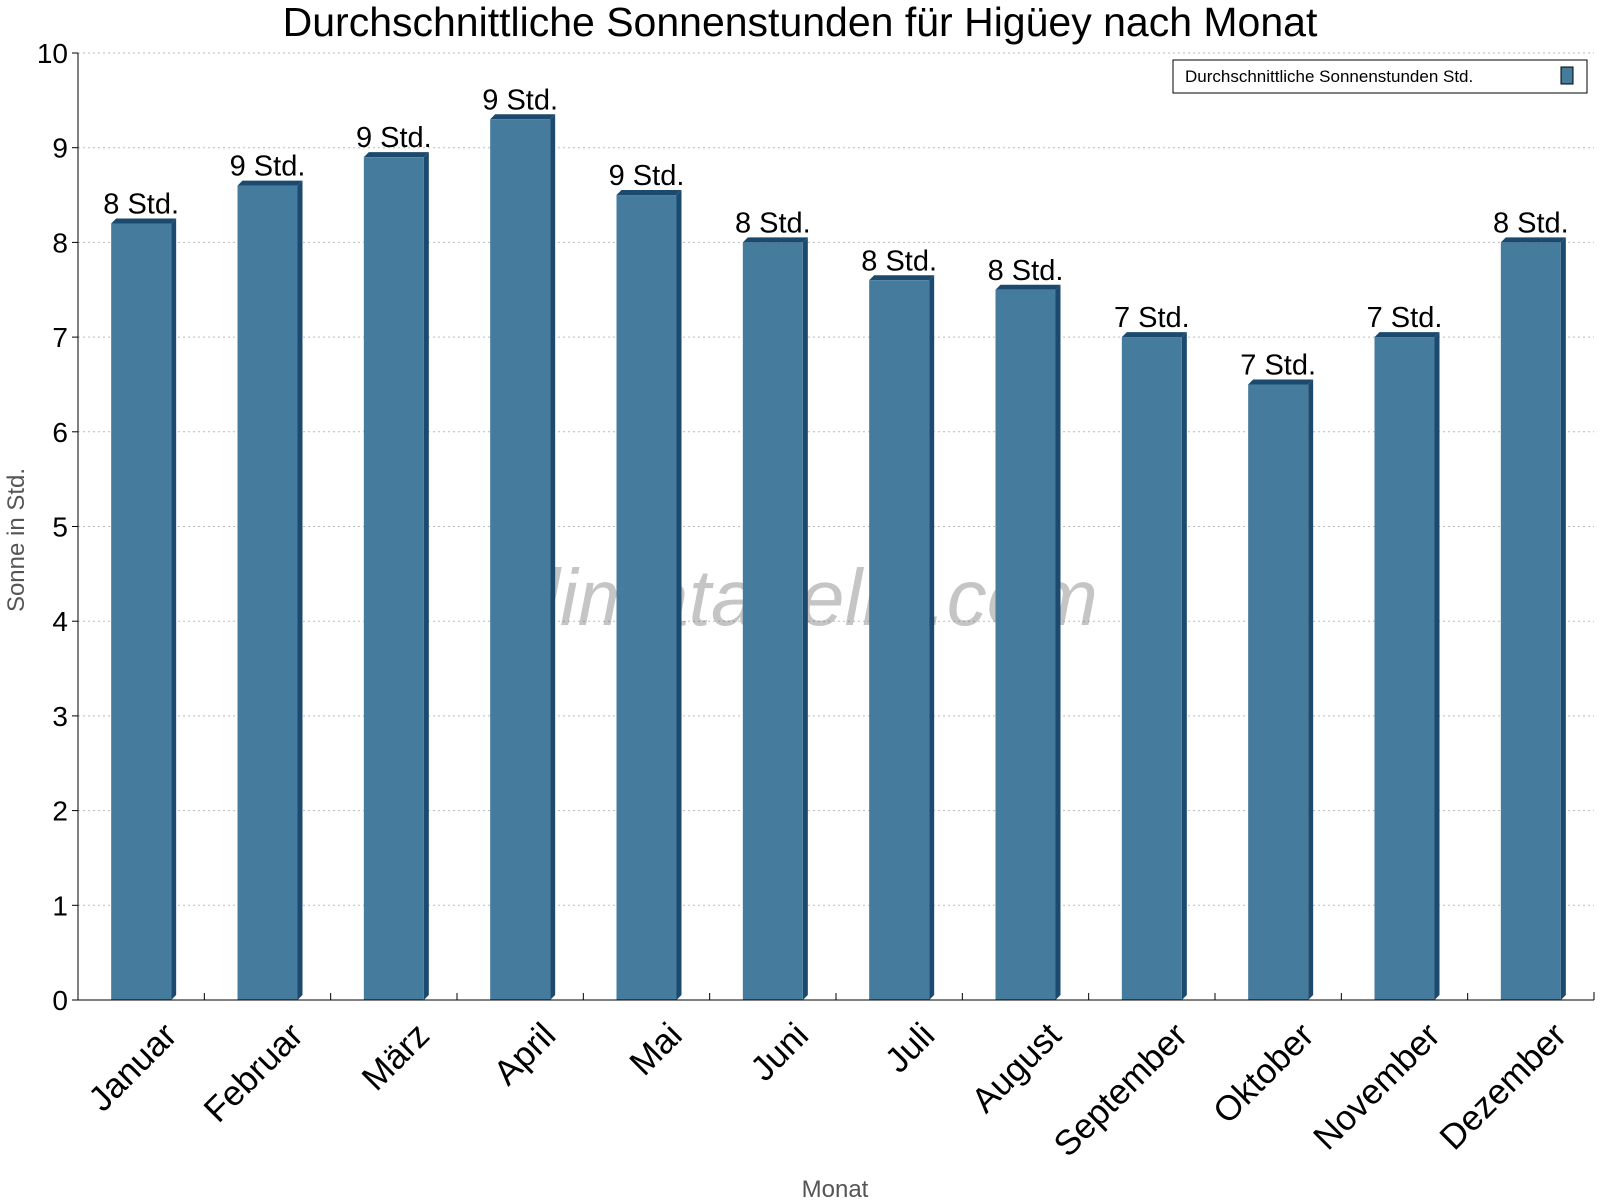 Image resolution: width=1600 pixels, height=1200 pixels. I want to click on legend-swatch, so click(1567, 75).